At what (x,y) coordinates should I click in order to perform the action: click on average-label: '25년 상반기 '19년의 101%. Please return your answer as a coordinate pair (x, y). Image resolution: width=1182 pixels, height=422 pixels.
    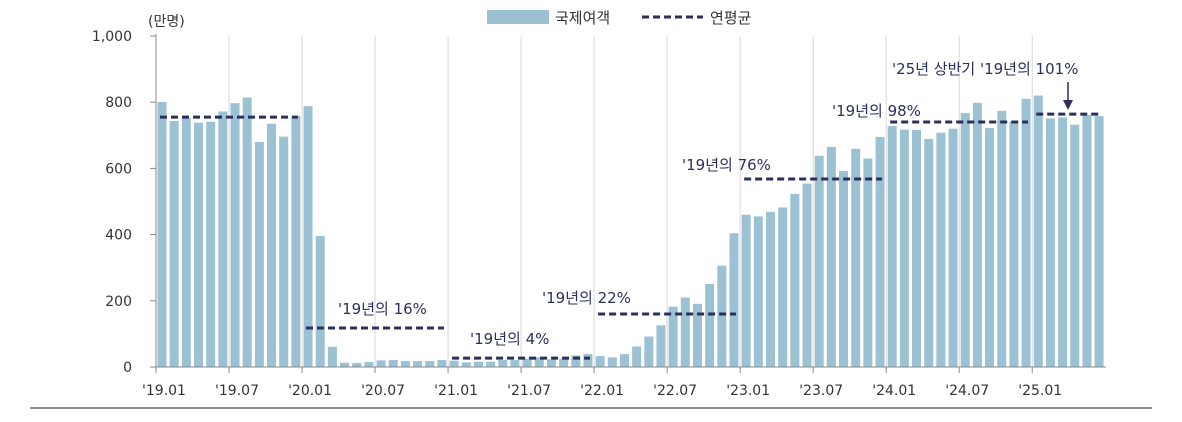
    Looking at the image, I should click on (985, 69).